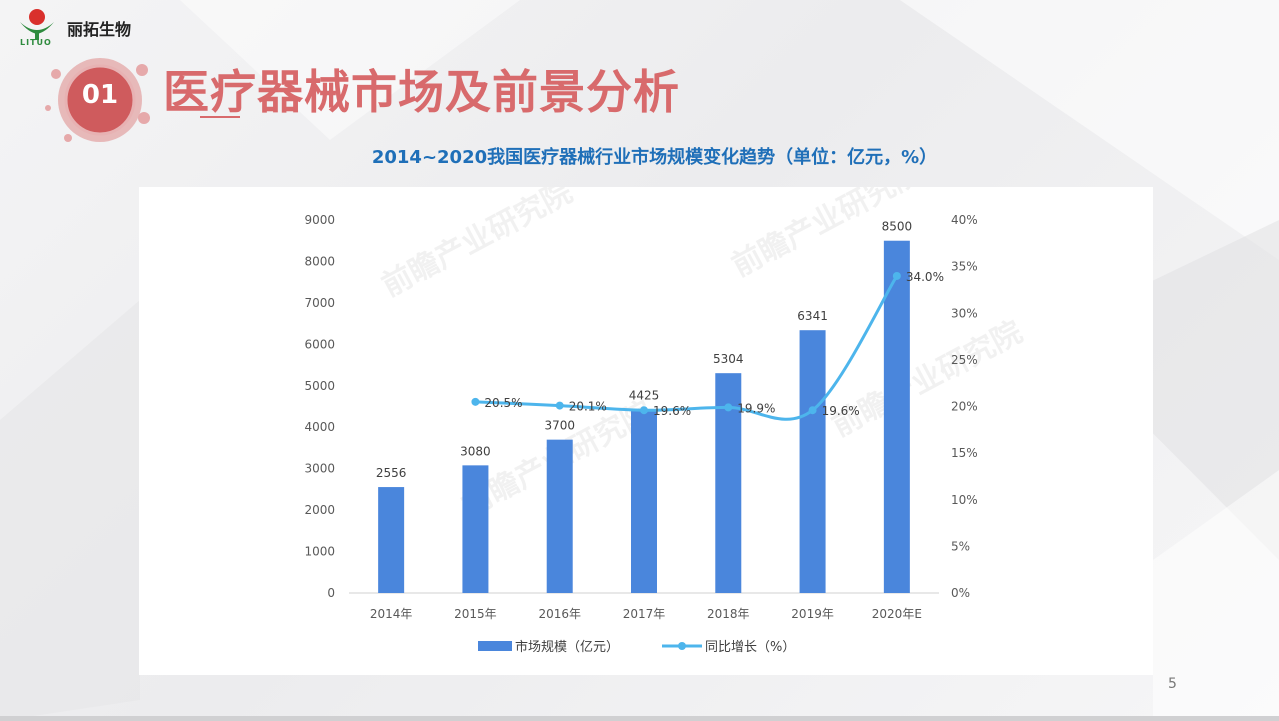  I want to click on footer-line, so click(639, 718).